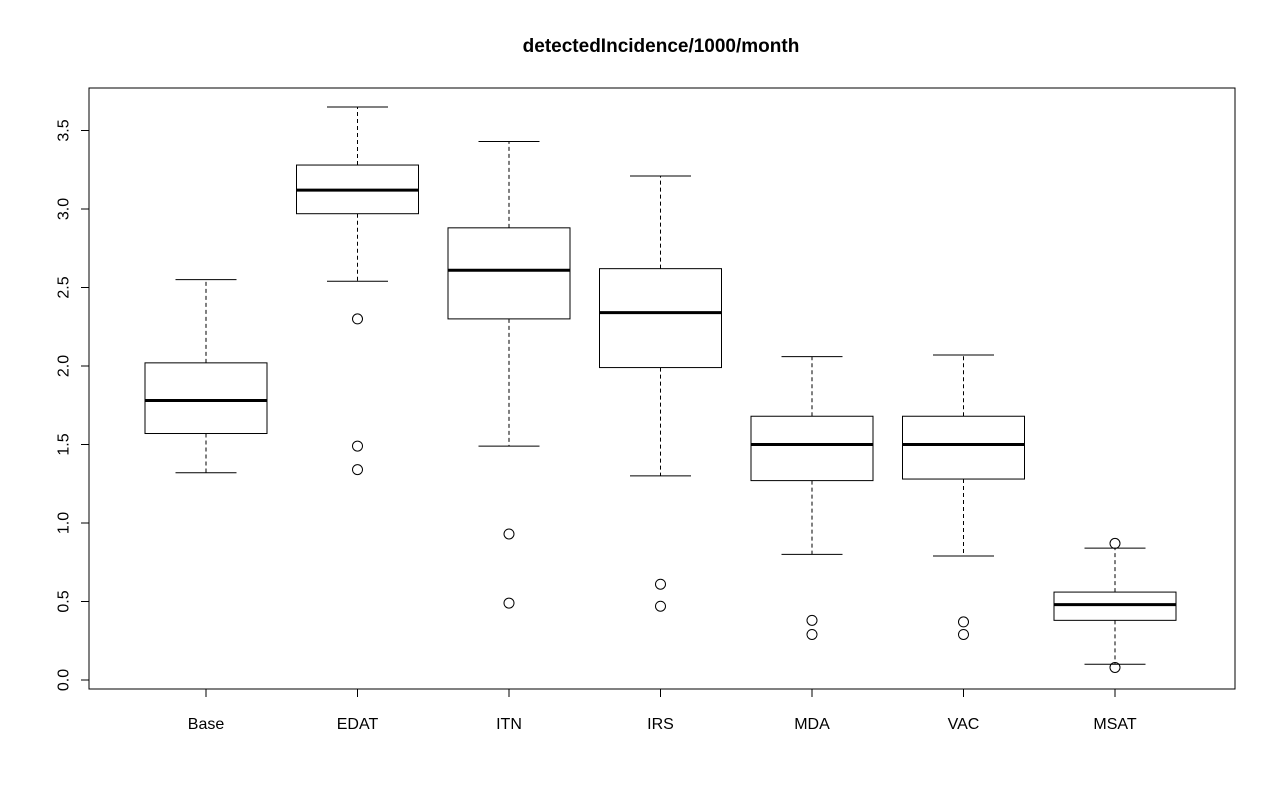 This screenshot has width=1280, height=800. Describe the element at coordinates (206, 724) in the screenshot. I see `x-tick-label: Base` at that location.